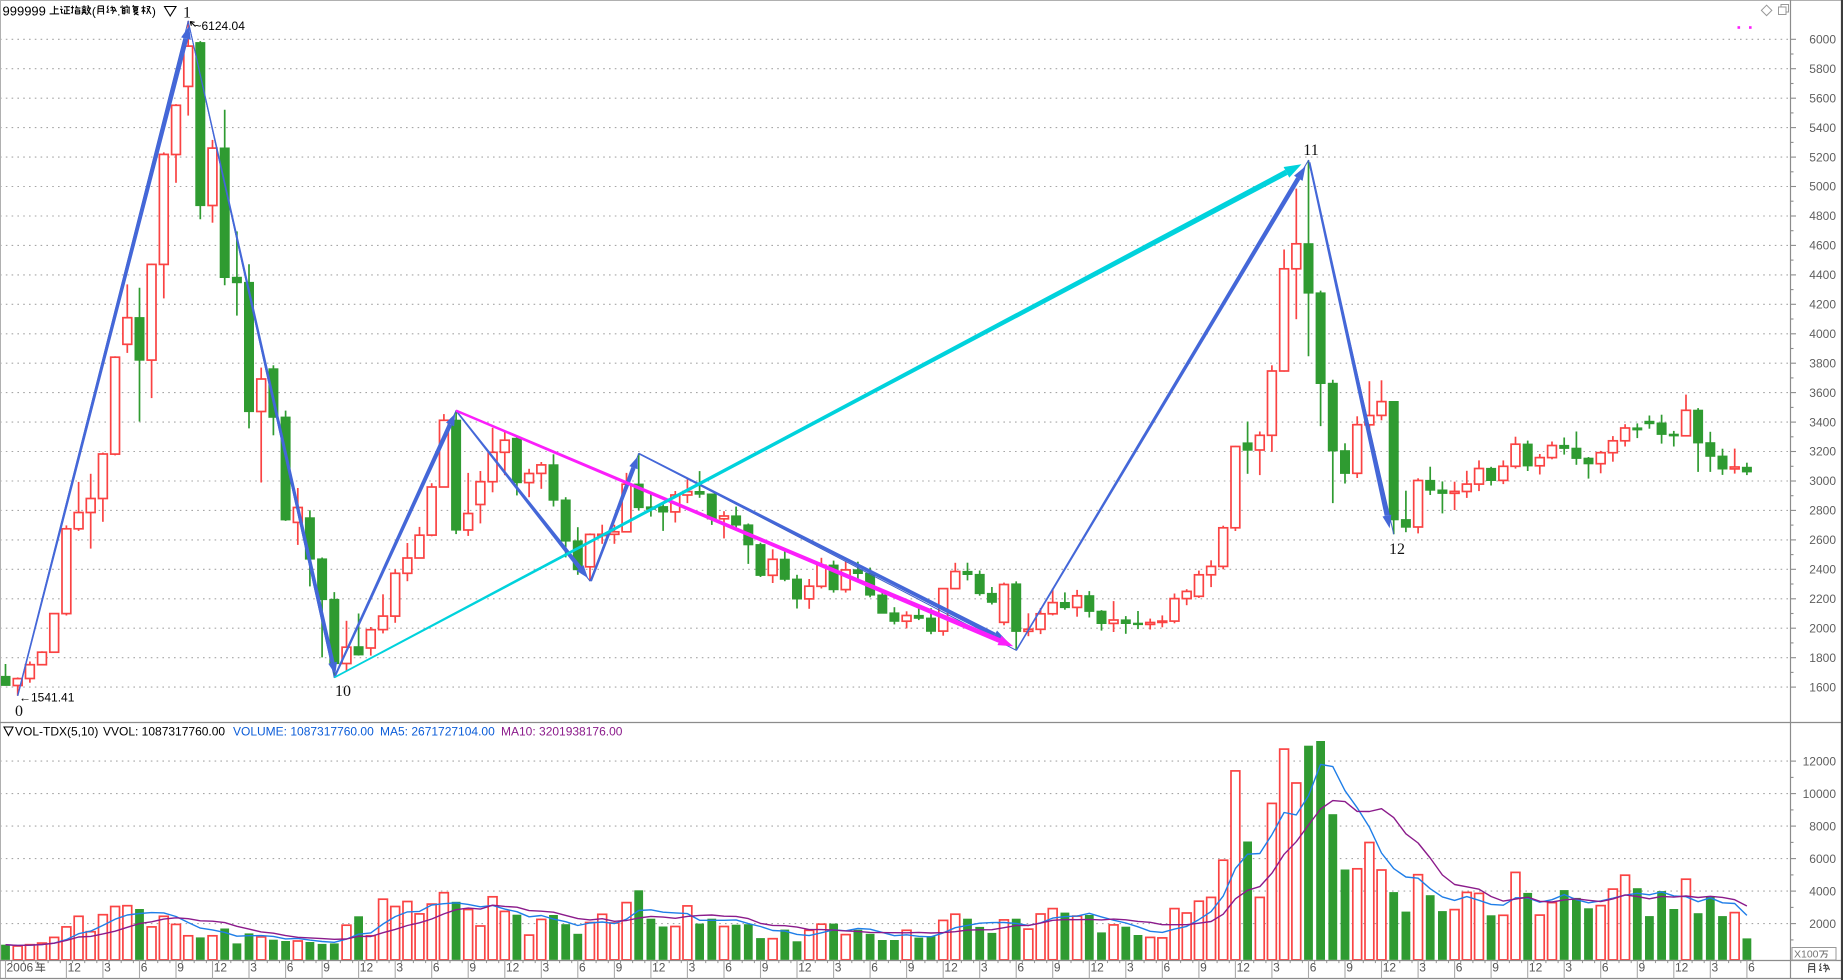 Image resolution: width=1843 pixels, height=980 pixels. What do you see at coordinates (20, 968) in the screenshot?
I see `svg-text: 2006` at bounding box center [20, 968].